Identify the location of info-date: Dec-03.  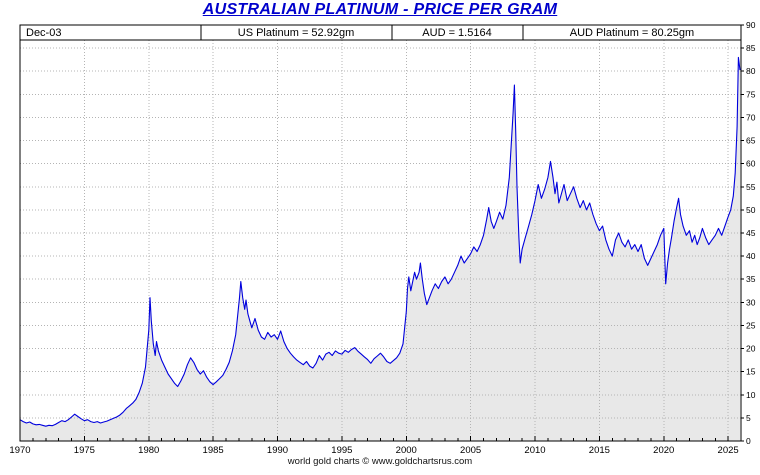
(43, 33).